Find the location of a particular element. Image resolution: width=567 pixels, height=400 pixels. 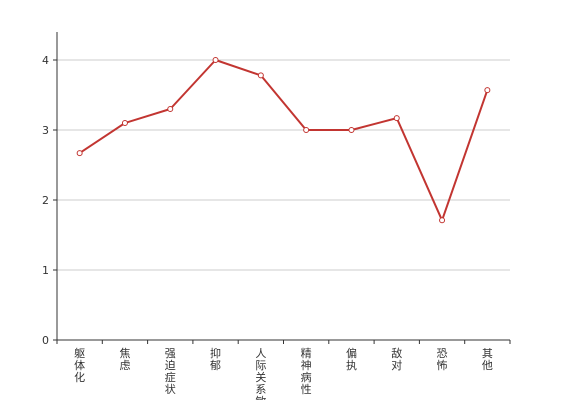

y-axis: 0 1 2 3 4 is located at coordinates (50, 189).